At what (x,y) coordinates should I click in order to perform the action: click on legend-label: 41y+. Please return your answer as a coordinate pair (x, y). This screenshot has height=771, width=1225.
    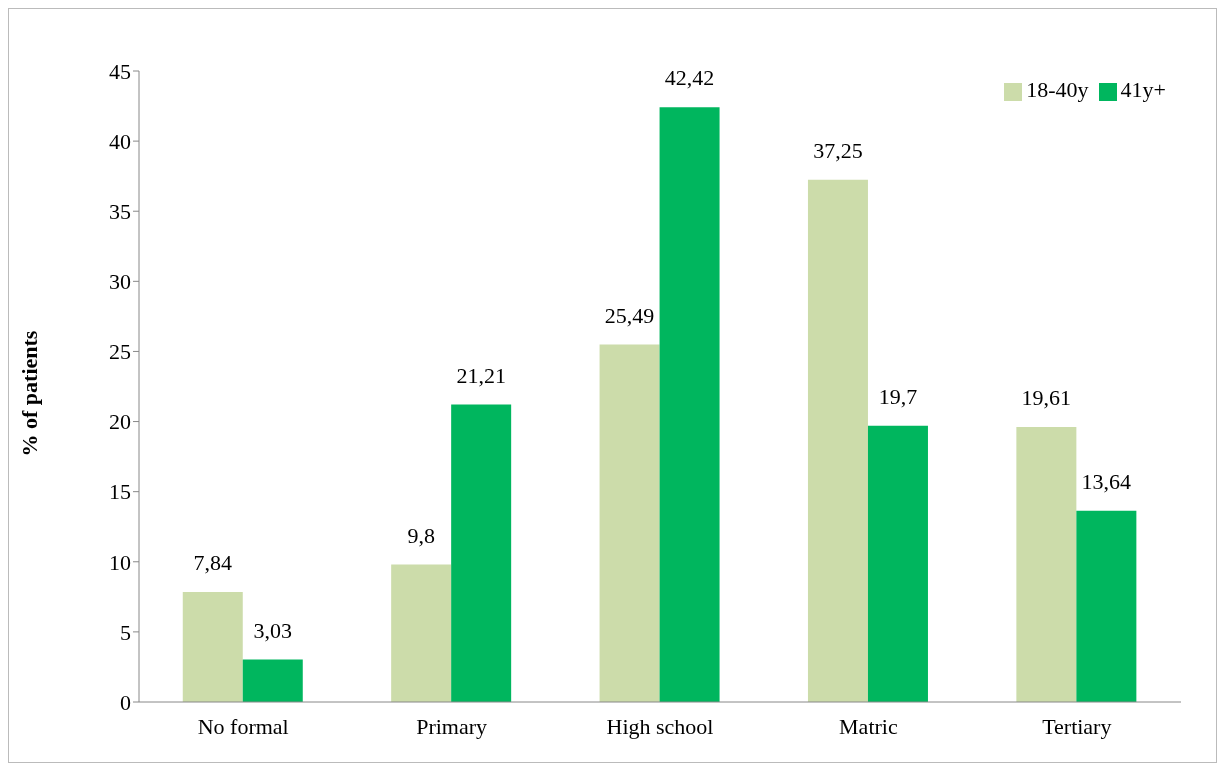
    Looking at the image, I should click on (1143, 89).